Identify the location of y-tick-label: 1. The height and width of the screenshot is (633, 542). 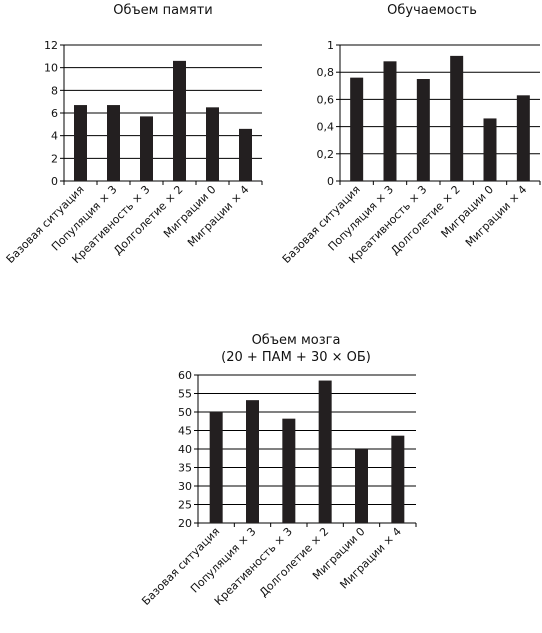
(330, 45).